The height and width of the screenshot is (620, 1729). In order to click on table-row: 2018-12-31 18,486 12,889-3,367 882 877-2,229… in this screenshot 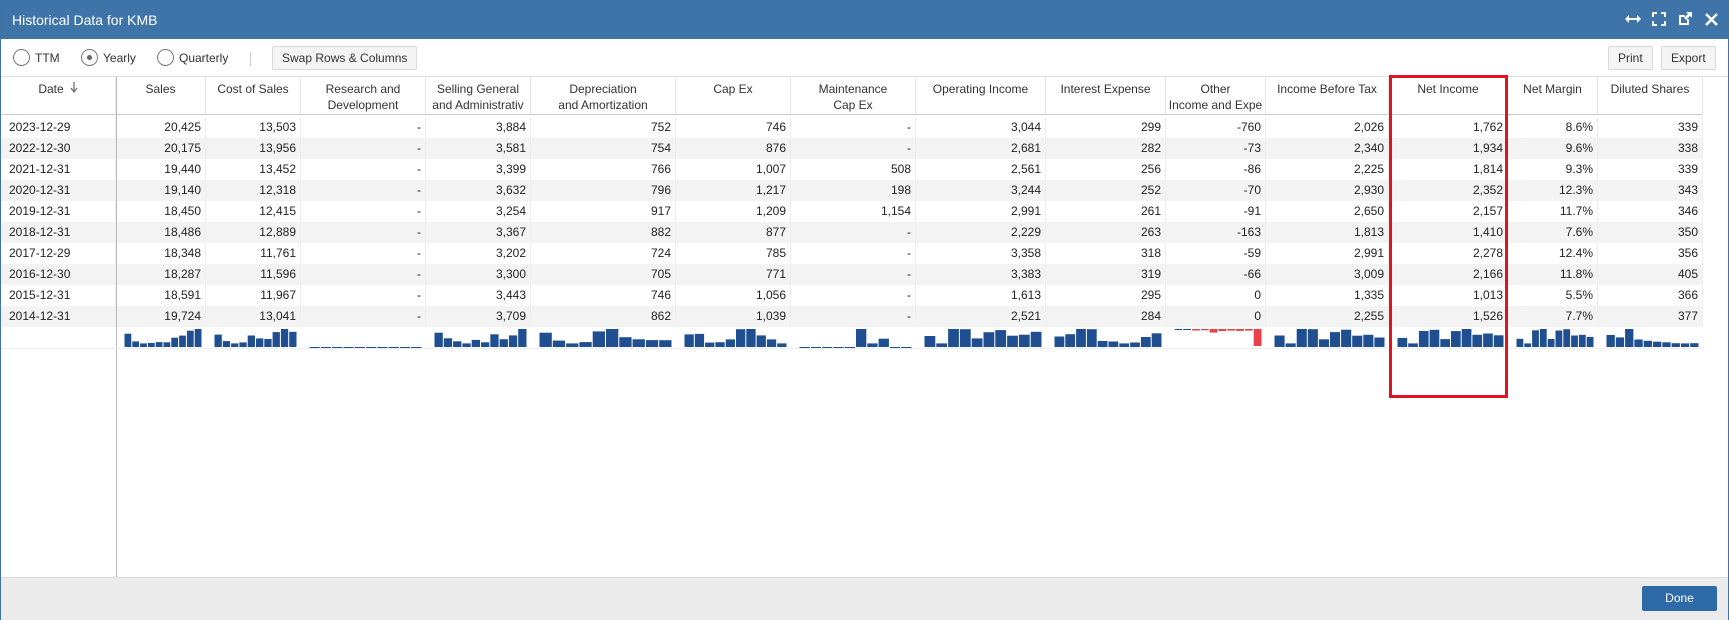, I will do `click(852, 232)`.